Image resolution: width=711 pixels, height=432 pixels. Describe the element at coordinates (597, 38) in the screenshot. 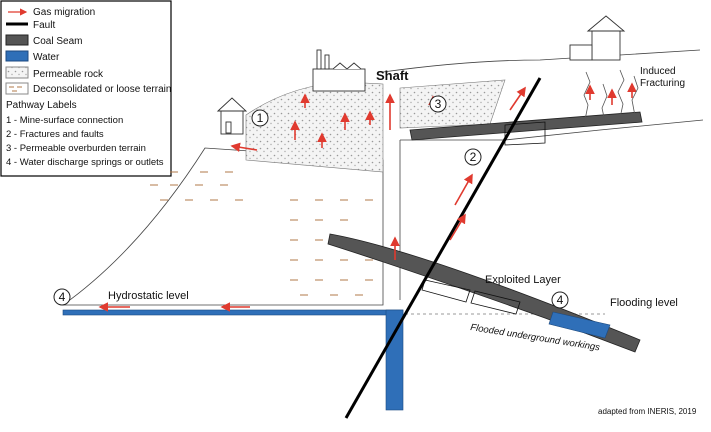

I see `house-right-icon` at that location.